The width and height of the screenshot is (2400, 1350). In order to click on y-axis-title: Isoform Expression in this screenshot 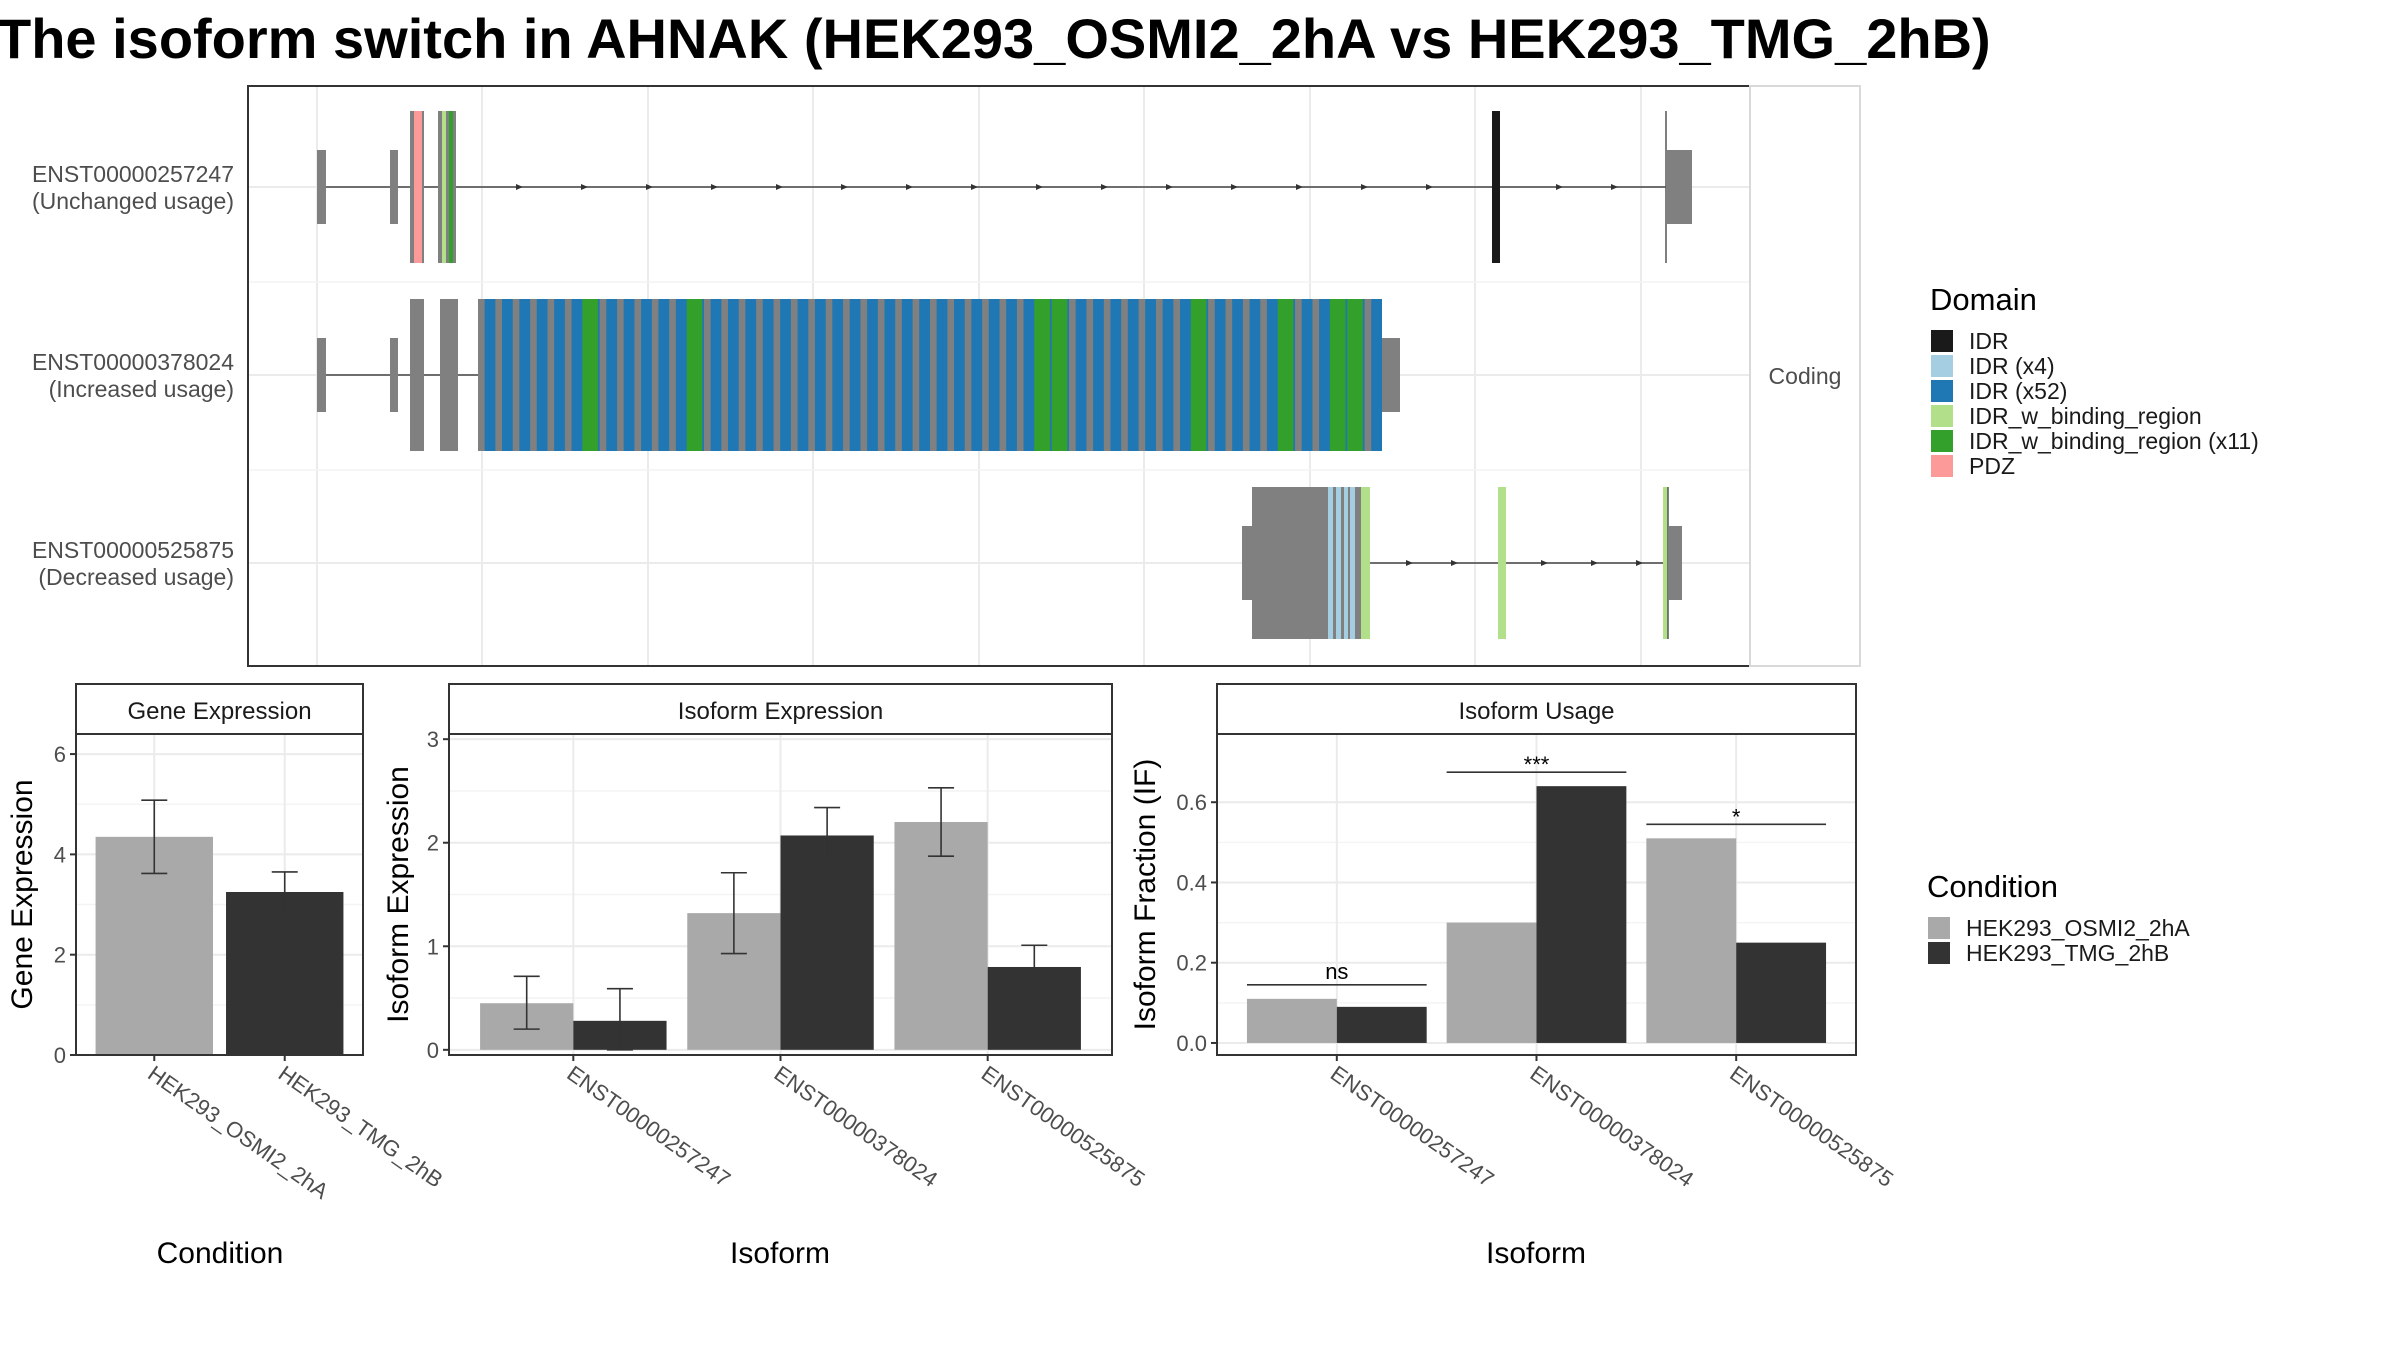, I will do `click(398, 894)`.